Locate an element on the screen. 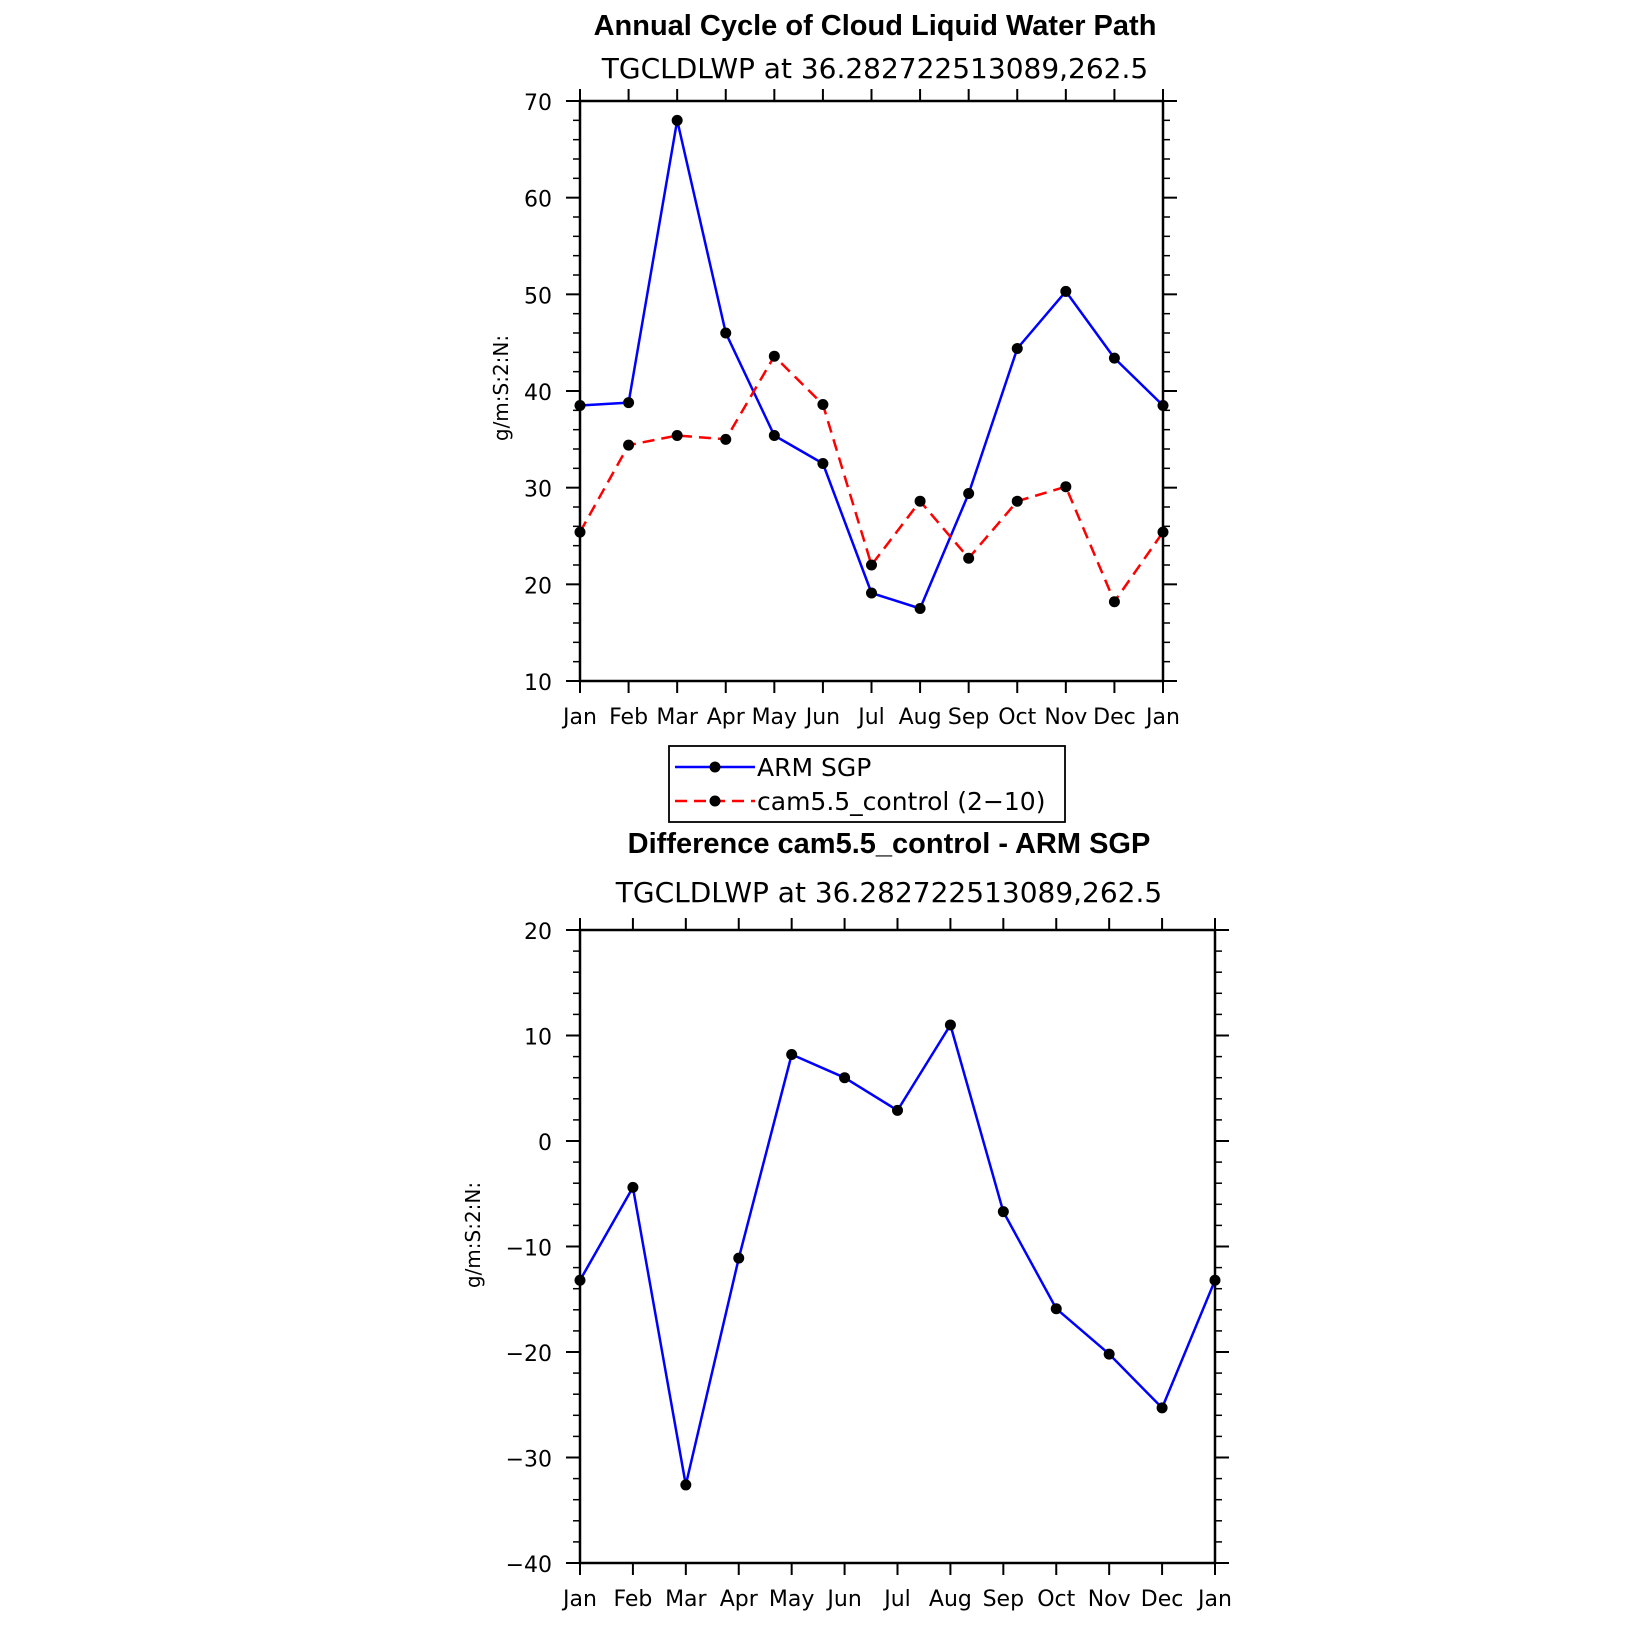 The height and width of the screenshot is (1652, 1652). chart1-y-tick-label: 50 is located at coordinates (538, 296).